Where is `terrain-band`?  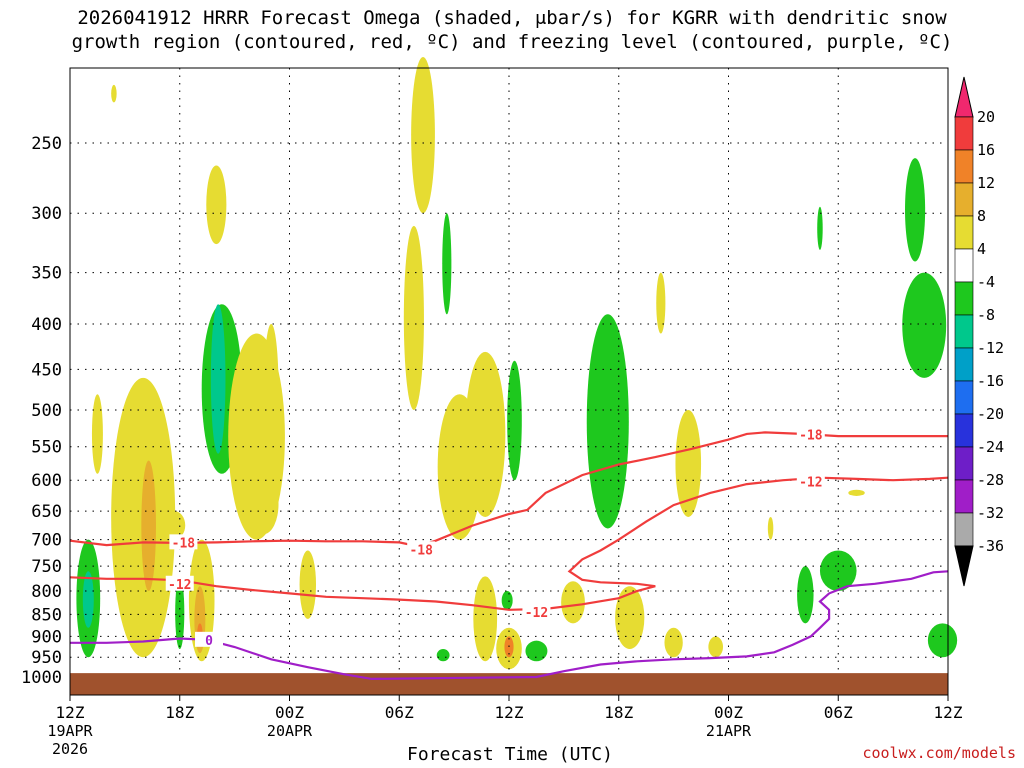
terrain-band is located at coordinates (509, 684).